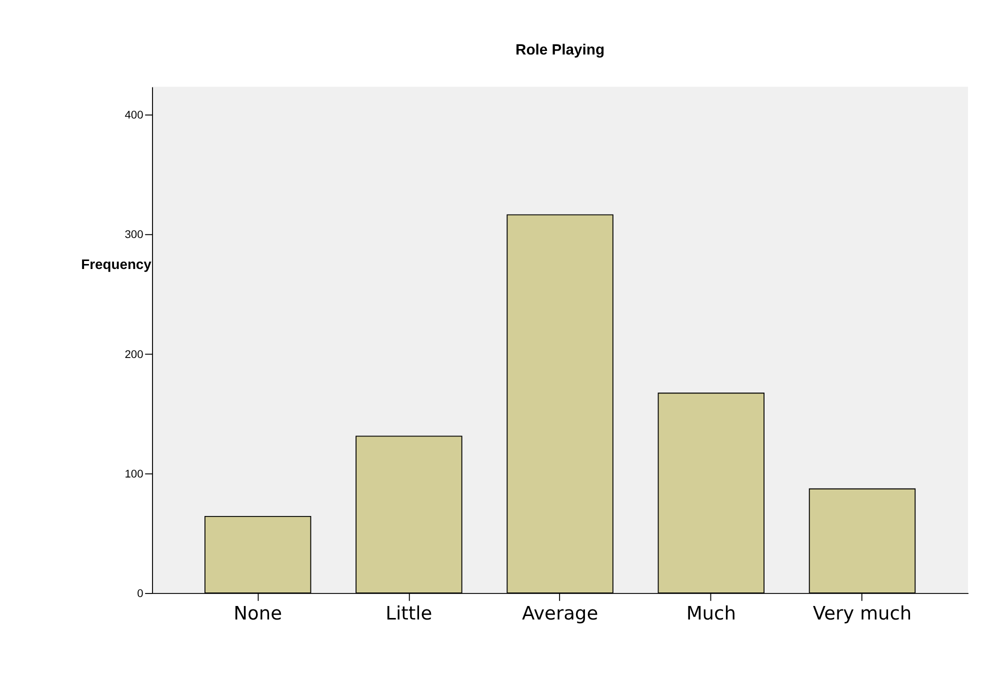  What do you see at coordinates (409, 613) in the screenshot?
I see `x-tick-label: Little` at bounding box center [409, 613].